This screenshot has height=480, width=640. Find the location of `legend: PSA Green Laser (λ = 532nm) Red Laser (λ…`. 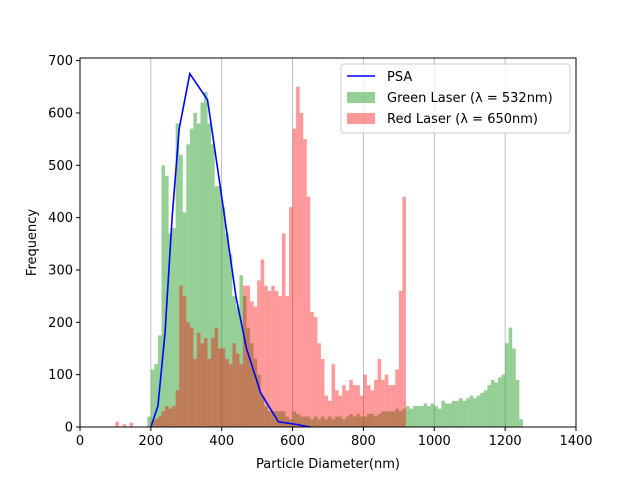

legend: PSA Green Laser (λ = 532nm) Red Laser (λ… is located at coordinates (455, 98).